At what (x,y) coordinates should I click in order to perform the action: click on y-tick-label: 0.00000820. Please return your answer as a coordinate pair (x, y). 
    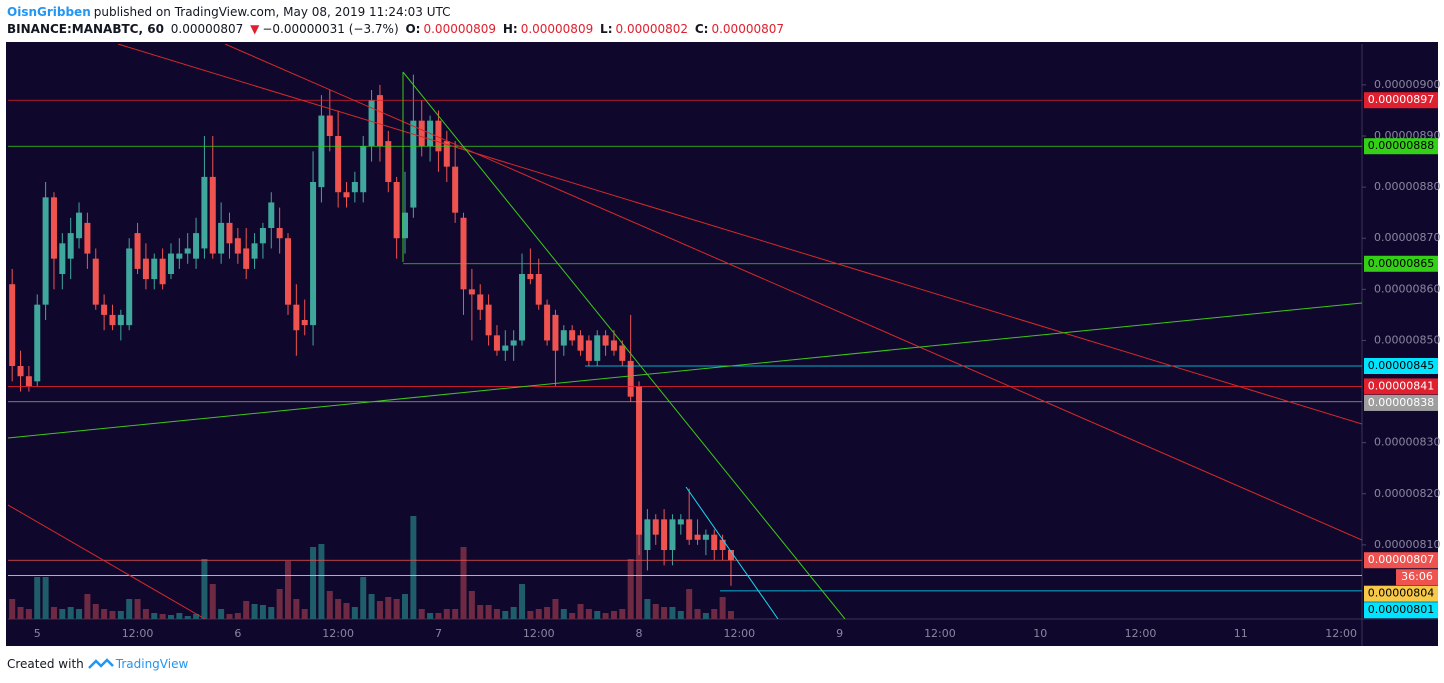
    Looking at the image, I should click on (1407, 493).